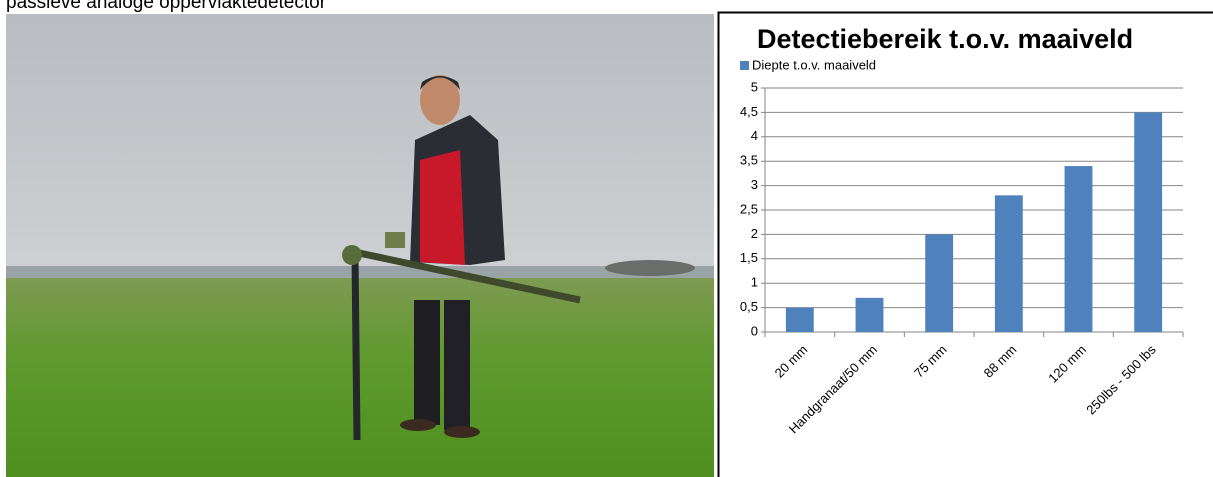 This screenshot has height=477, width=1213. I want to click on caption: passieve analoge oppervlaktedetector, so click(166, 6).